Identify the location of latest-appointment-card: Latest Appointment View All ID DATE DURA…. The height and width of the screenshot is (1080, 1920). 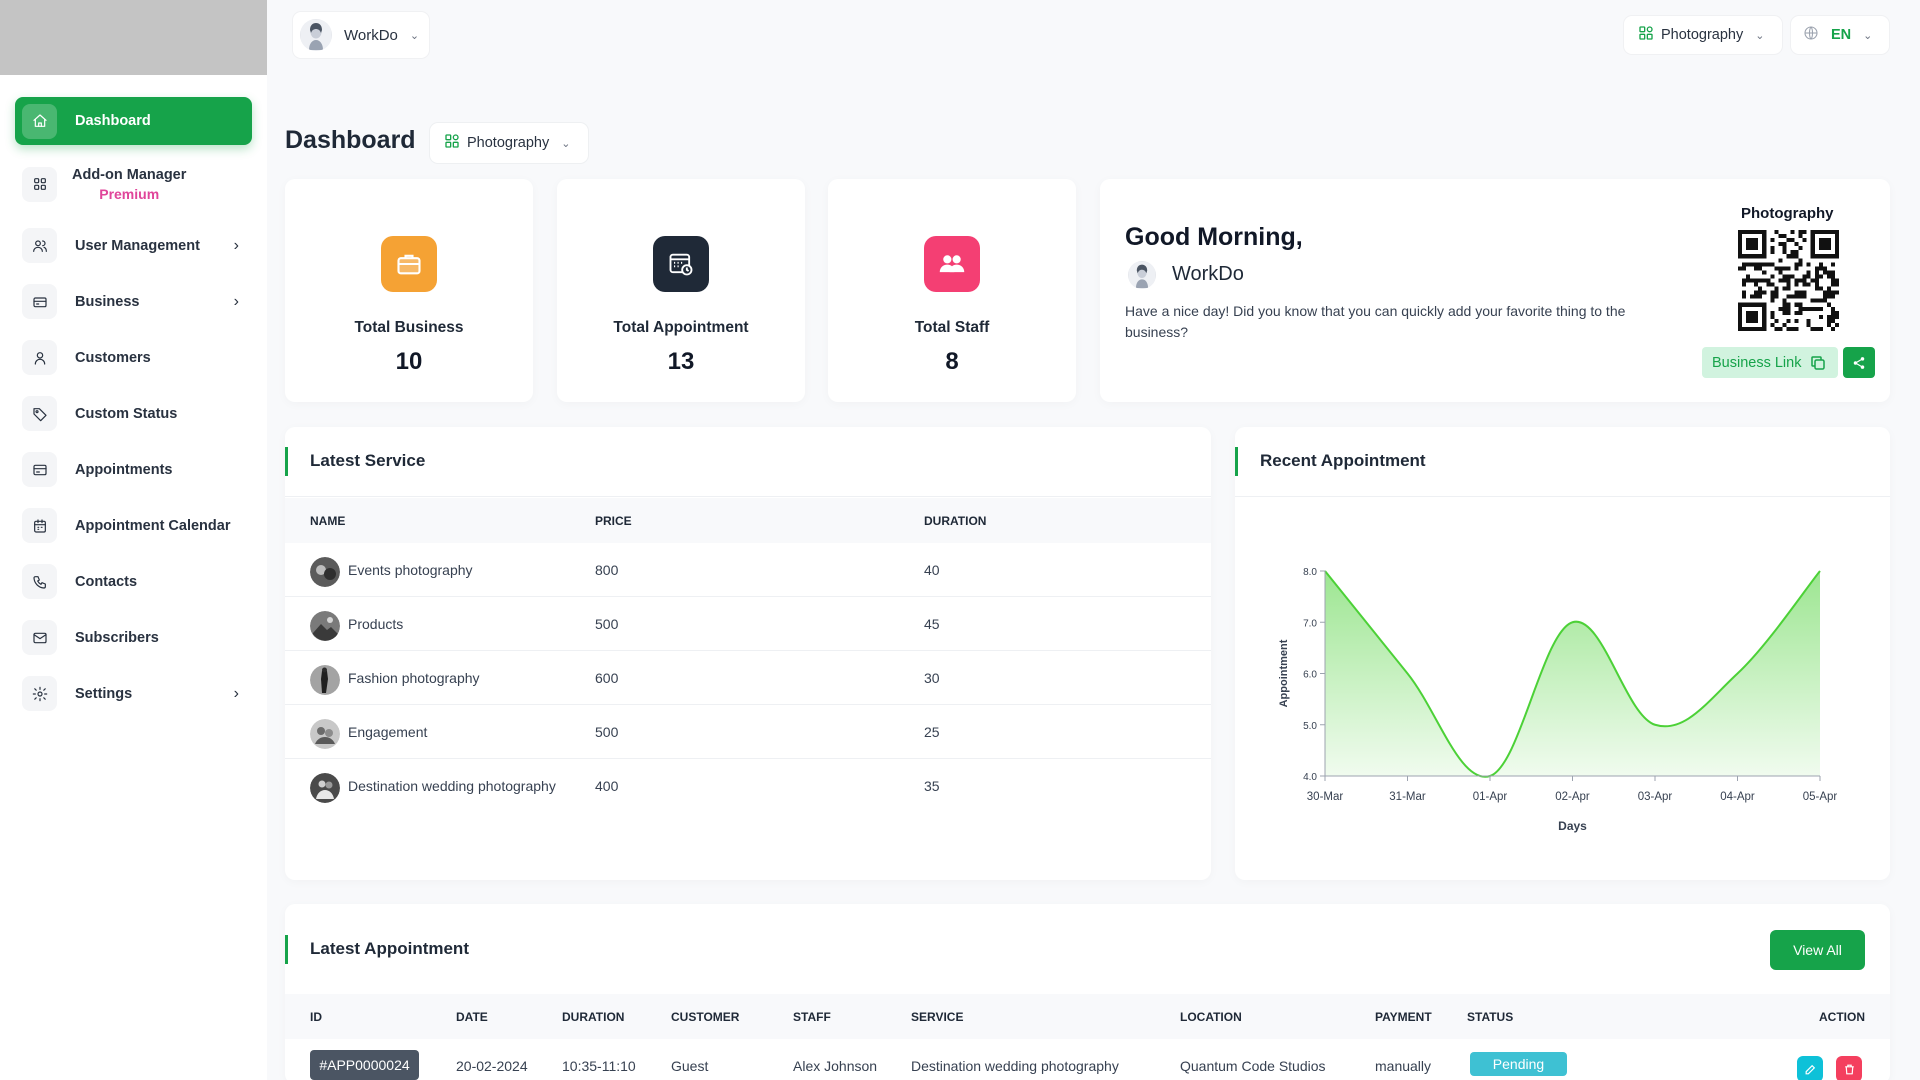
(1087, 992).